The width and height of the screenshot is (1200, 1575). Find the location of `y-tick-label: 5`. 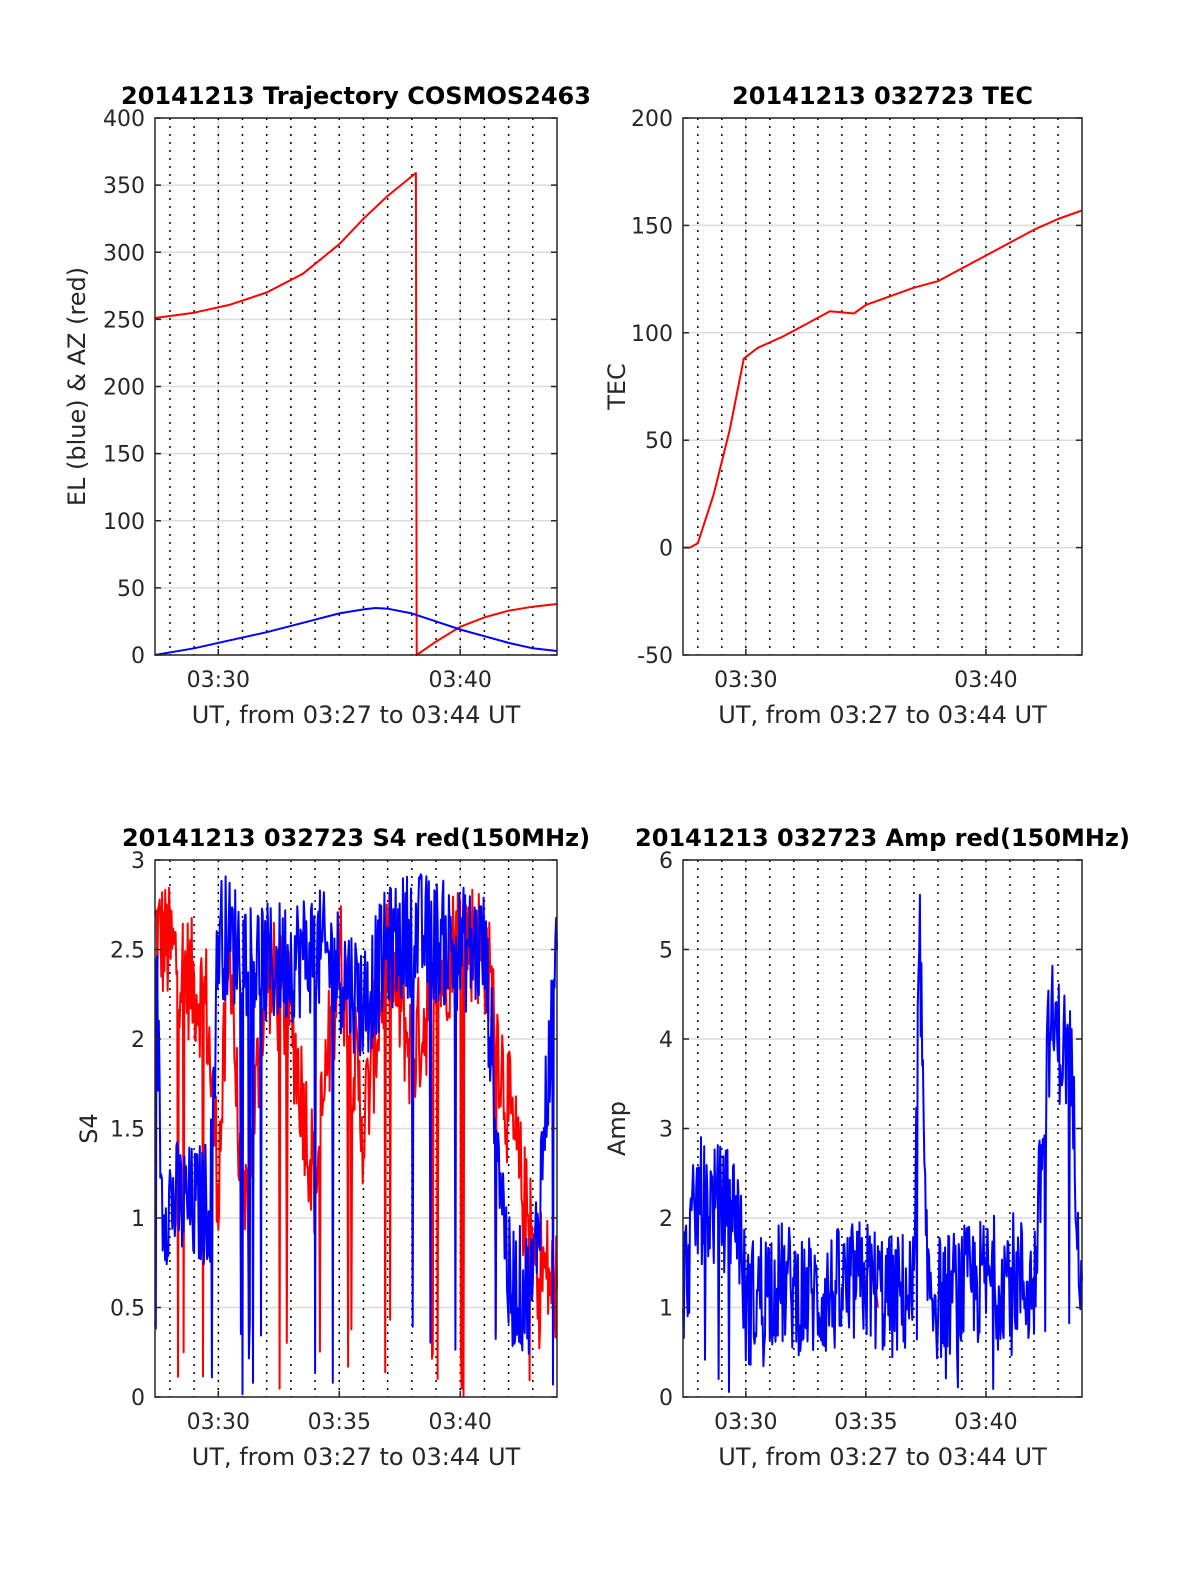

y-tick-label: 5 is located at coordinates (666, 951).